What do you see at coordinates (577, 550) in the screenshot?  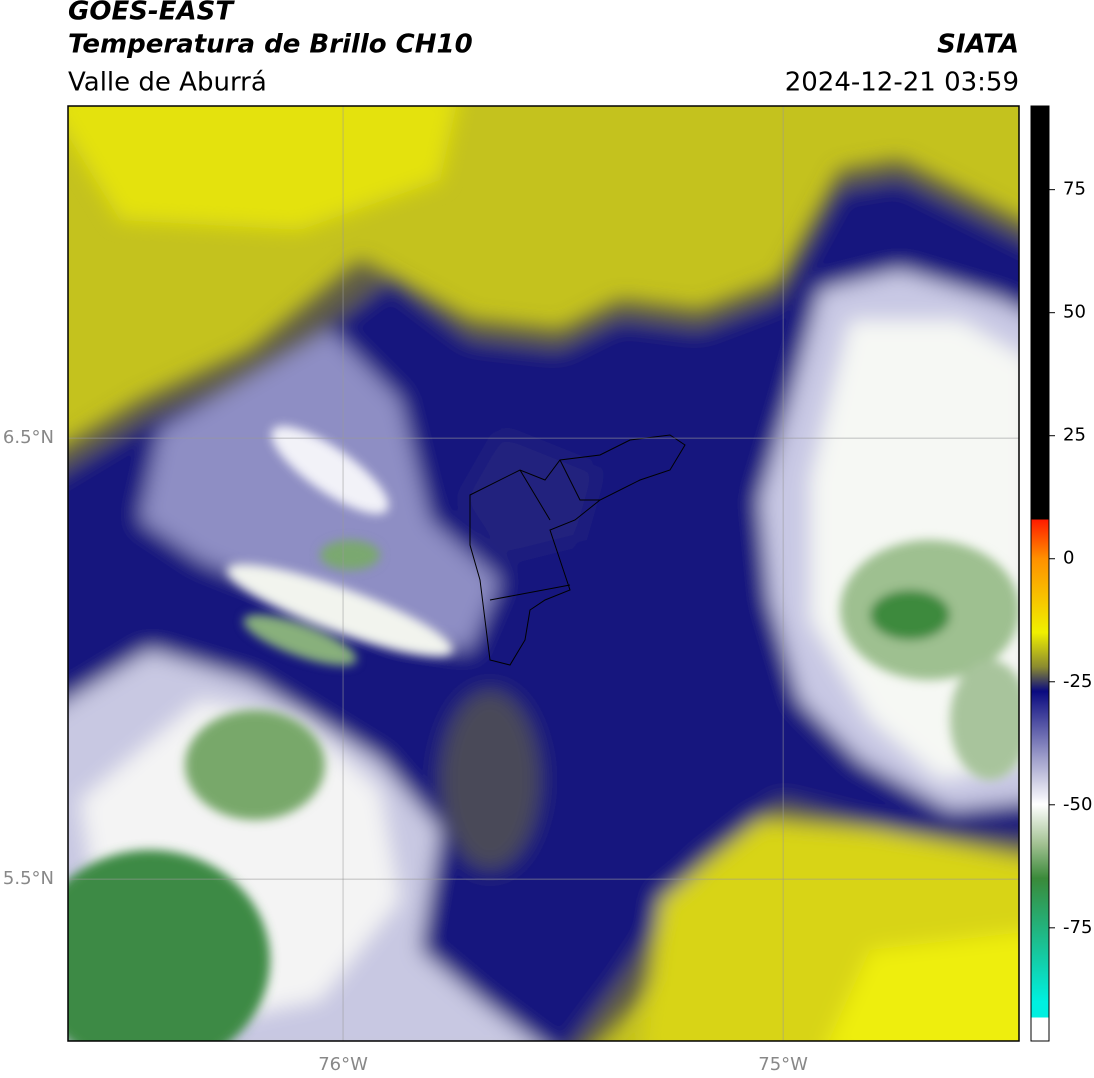 I see `boundaries` at bounding box center [577, 550].